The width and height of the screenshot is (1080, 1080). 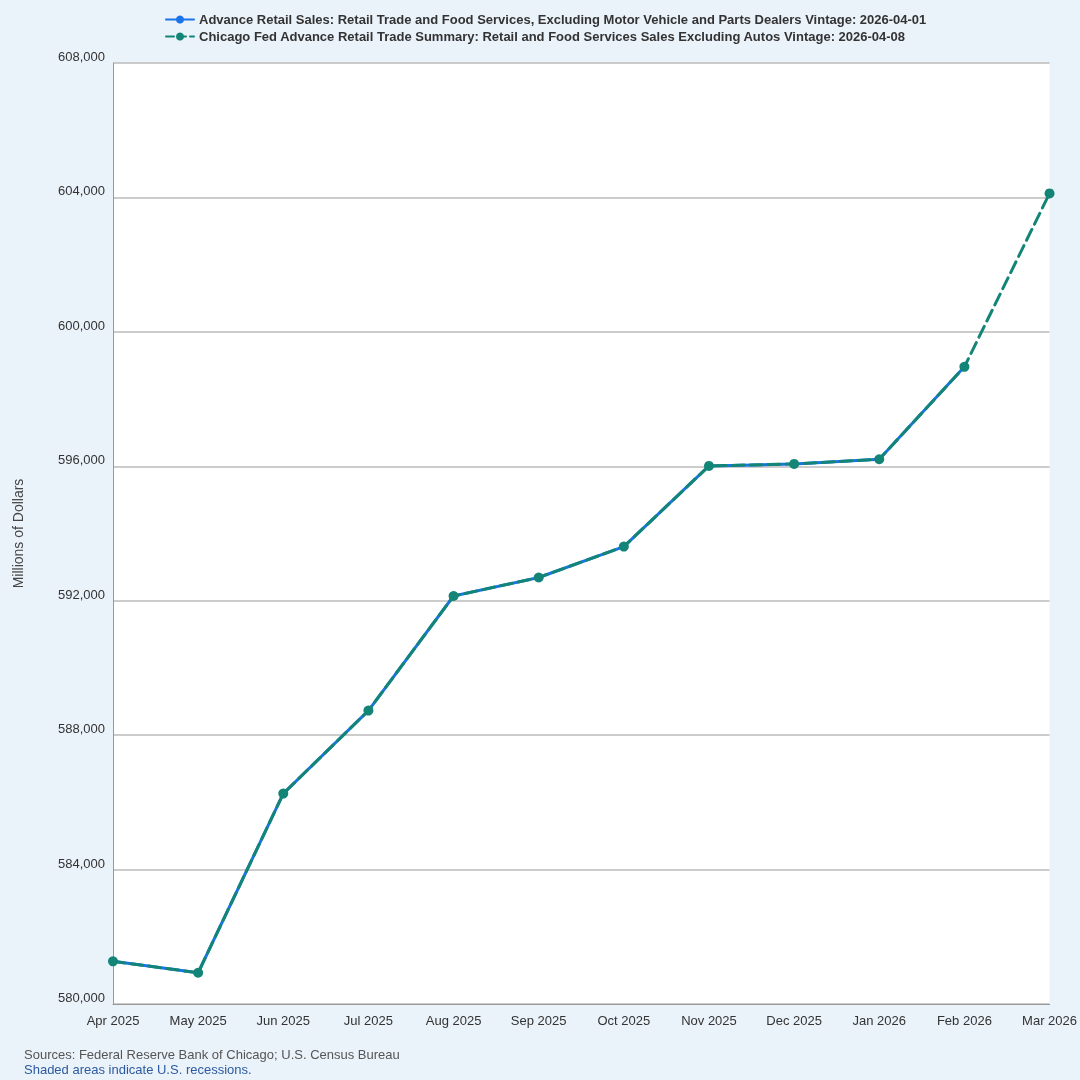 I want to click on x-tick-label: Apr 2025, so click(x=113, y=1020).